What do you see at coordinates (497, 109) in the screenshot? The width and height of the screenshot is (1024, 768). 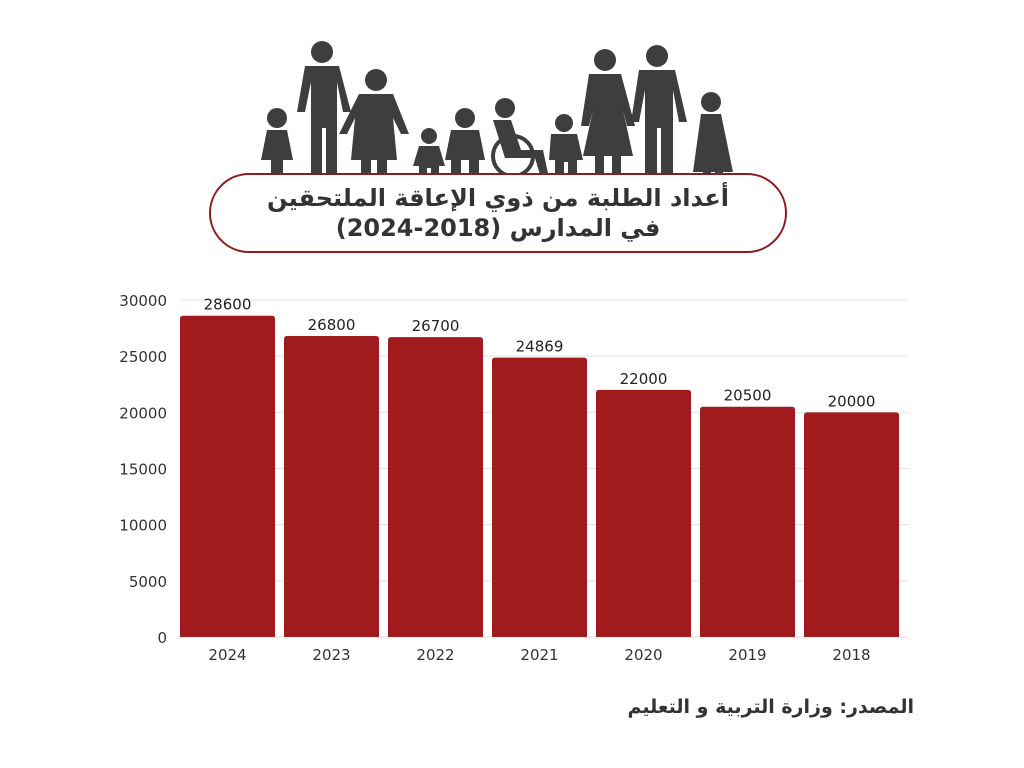 I see `family-silhouette-icon` at bounding box center [497, 109].